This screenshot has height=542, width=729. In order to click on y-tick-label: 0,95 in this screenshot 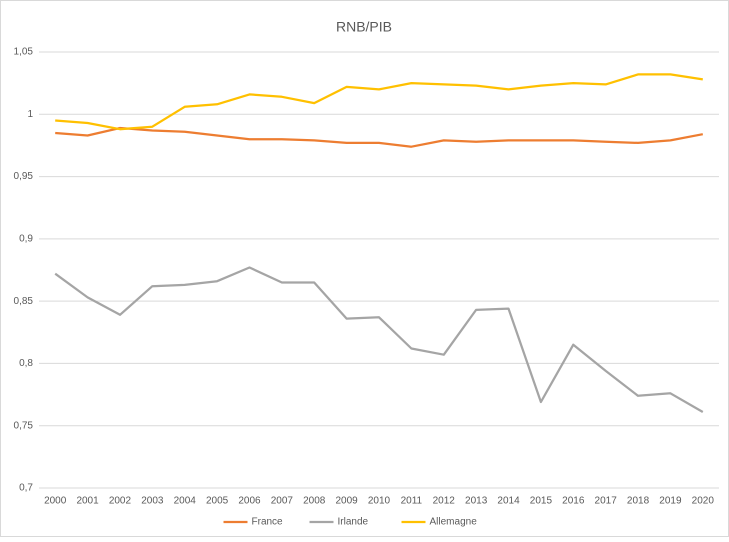, I will do `click(24, 176)`.